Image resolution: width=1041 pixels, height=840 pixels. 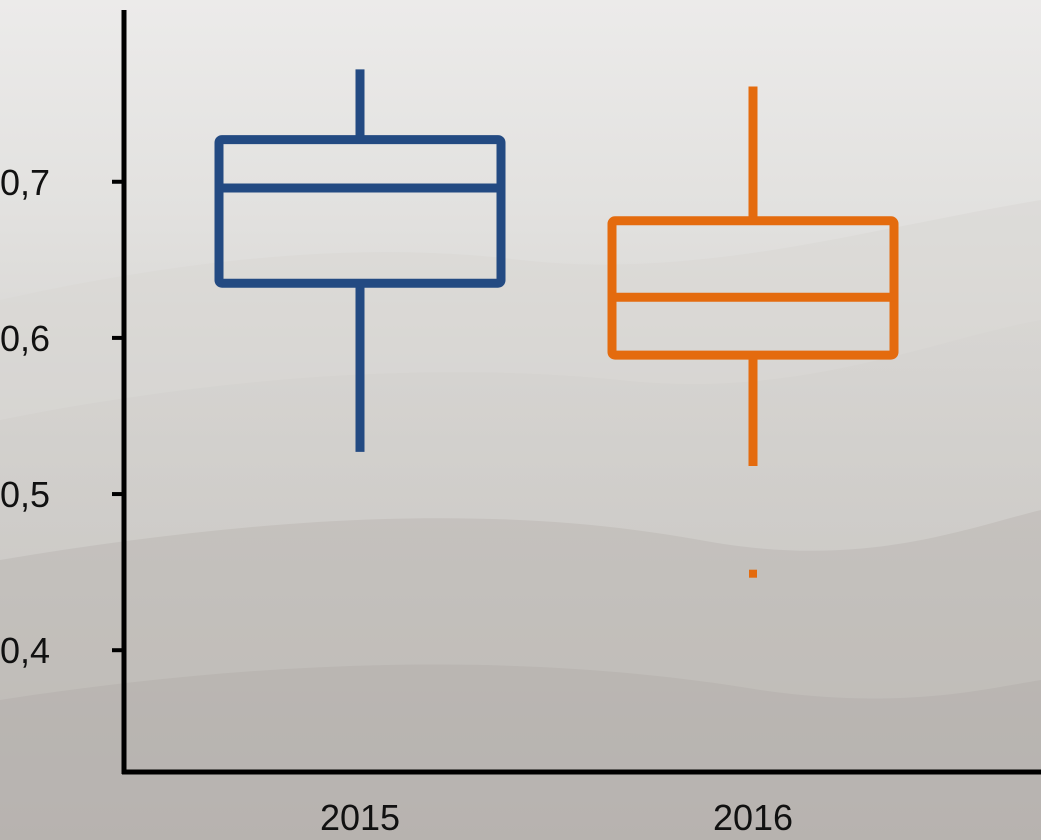 What do you see at coordinates (25, 494) in the screenshot?
I see `y-tick-label: 0,5` at bounding box center [25, 494].